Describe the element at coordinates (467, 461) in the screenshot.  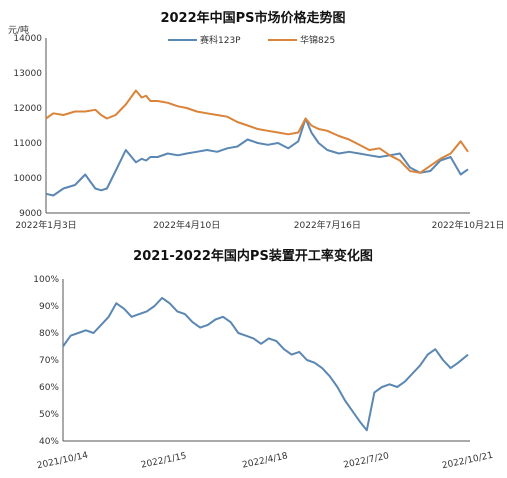
I see `x-tick-label: 2022/10/21` at that location.